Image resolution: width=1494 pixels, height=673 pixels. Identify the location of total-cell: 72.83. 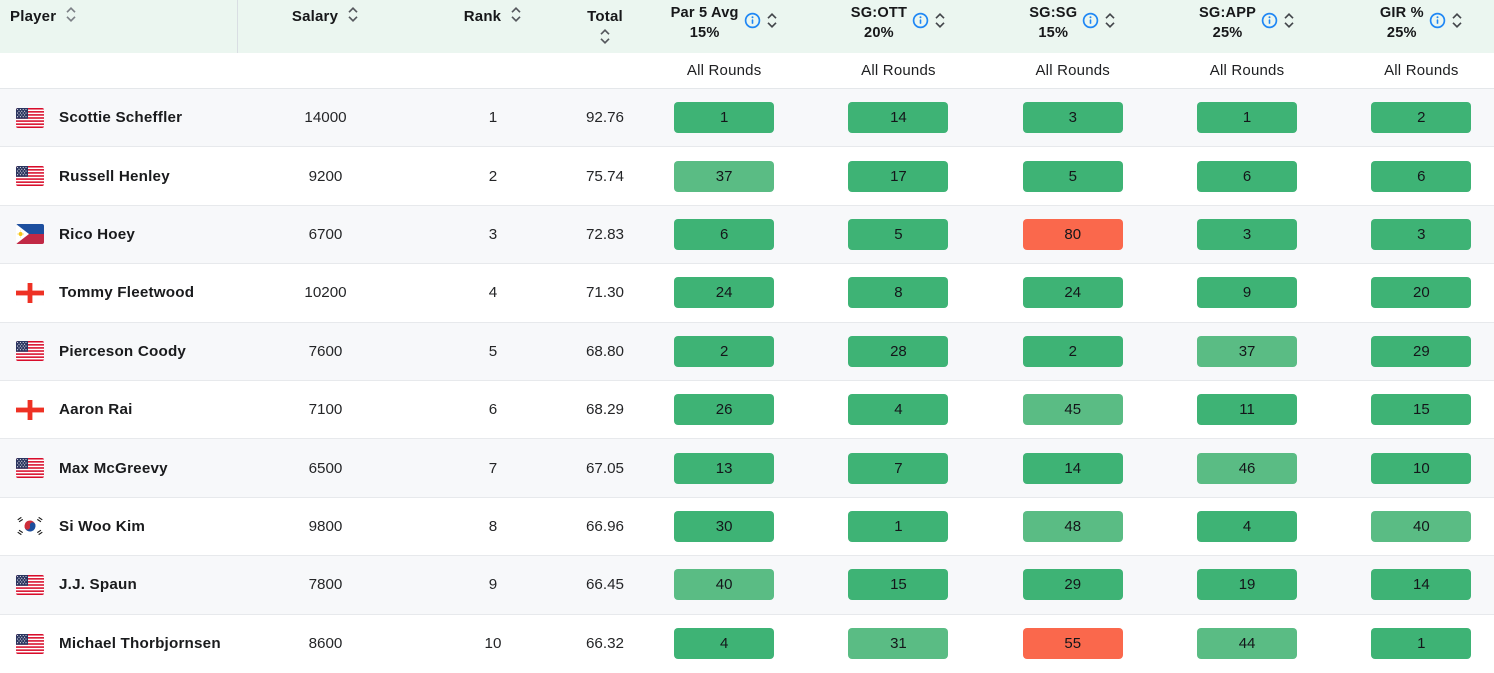
(604, 234).